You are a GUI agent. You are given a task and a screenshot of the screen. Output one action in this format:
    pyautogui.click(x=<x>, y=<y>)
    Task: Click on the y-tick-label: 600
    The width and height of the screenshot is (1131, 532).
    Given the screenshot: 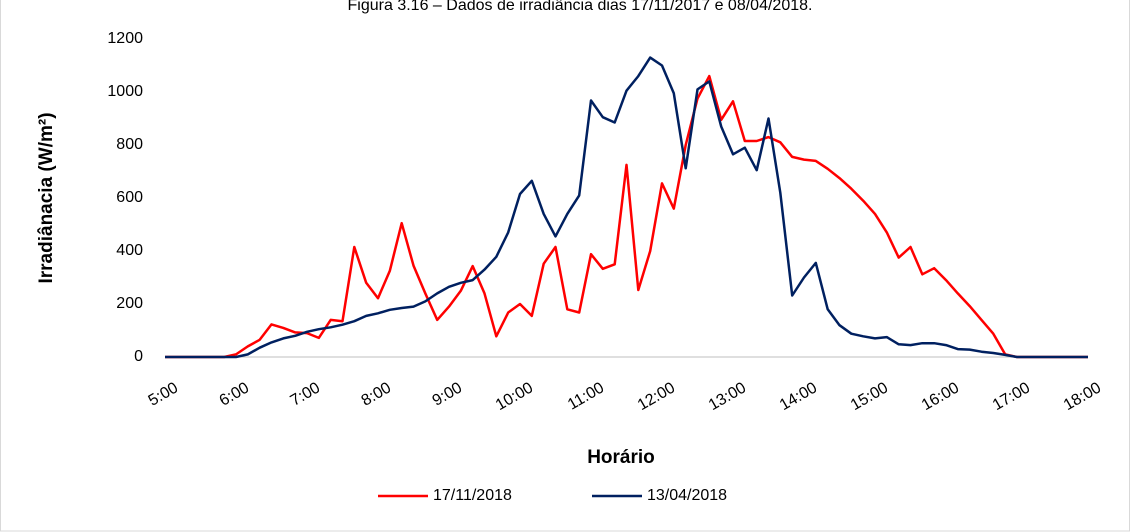 What is the action you would take?
    pyautogui.click(x=129, y=197)
    